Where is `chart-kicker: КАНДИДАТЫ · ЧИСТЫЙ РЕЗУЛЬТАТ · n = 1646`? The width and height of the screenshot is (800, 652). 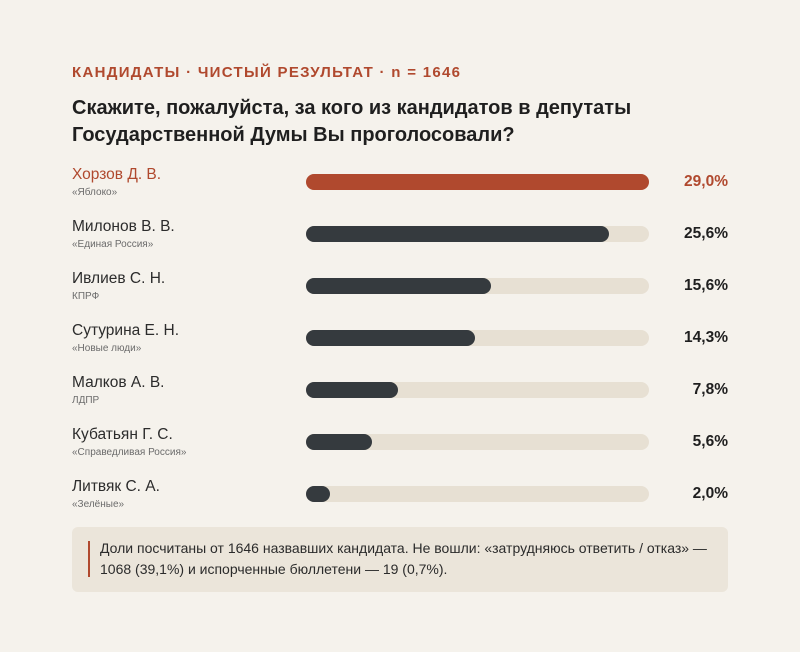
chart-kicker: КАНДИДАТЫ · ЧИСТЫЙ РЕЗУЛЬТАТ · n = 1646 is located at coordinates (267, 72).